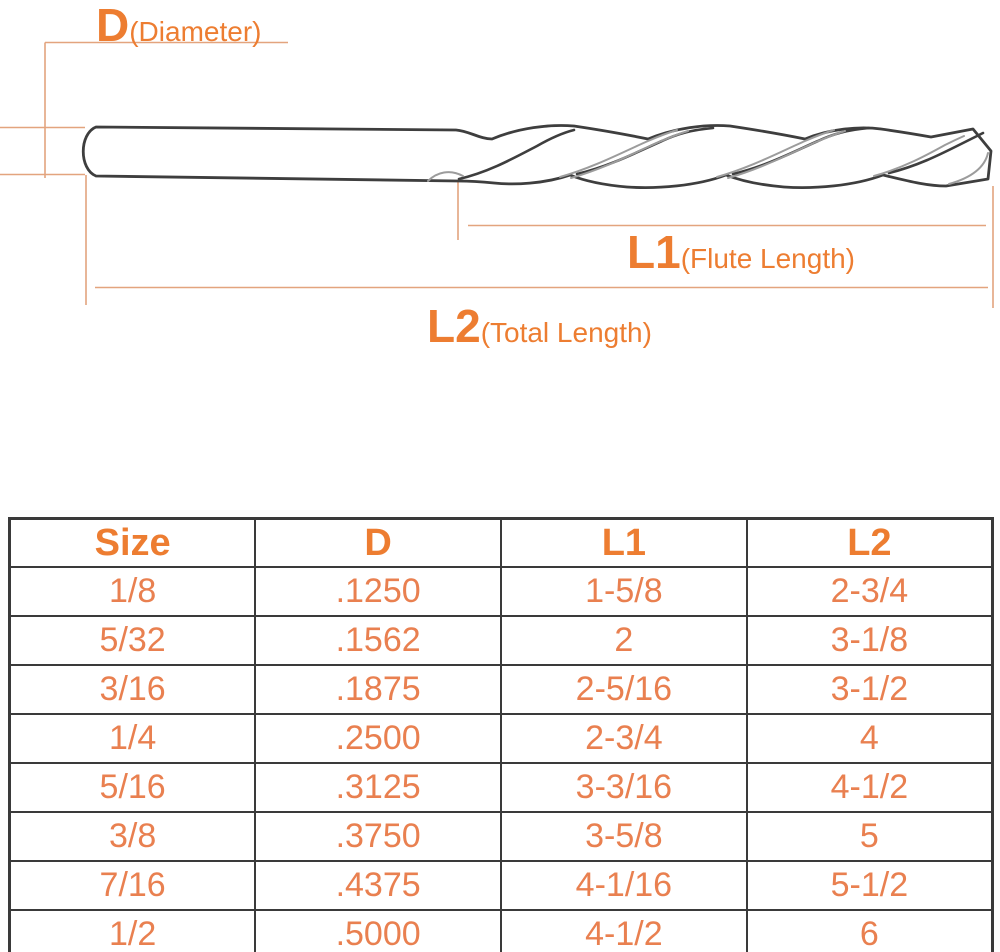 This screenshot has width=1000, height=952. I want to click on tip-facet-curve, so click(968, 168).